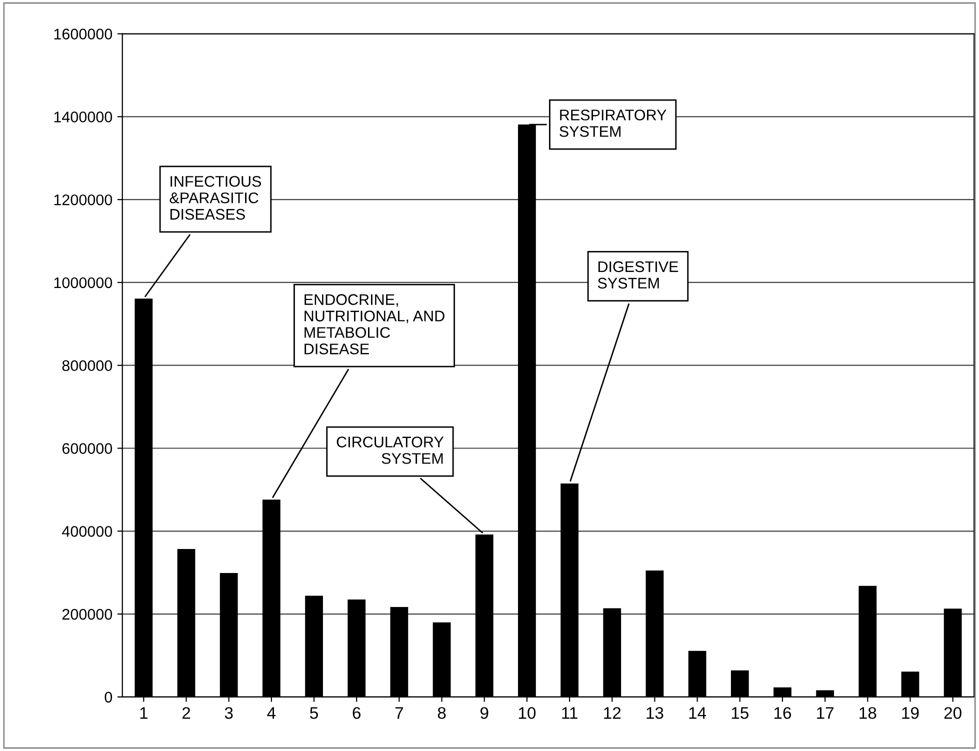 The image size is (979, 751). Describe the element at coordinates (87, 531) in the screenshot. I see `y-tick-label: 400000` at that location.